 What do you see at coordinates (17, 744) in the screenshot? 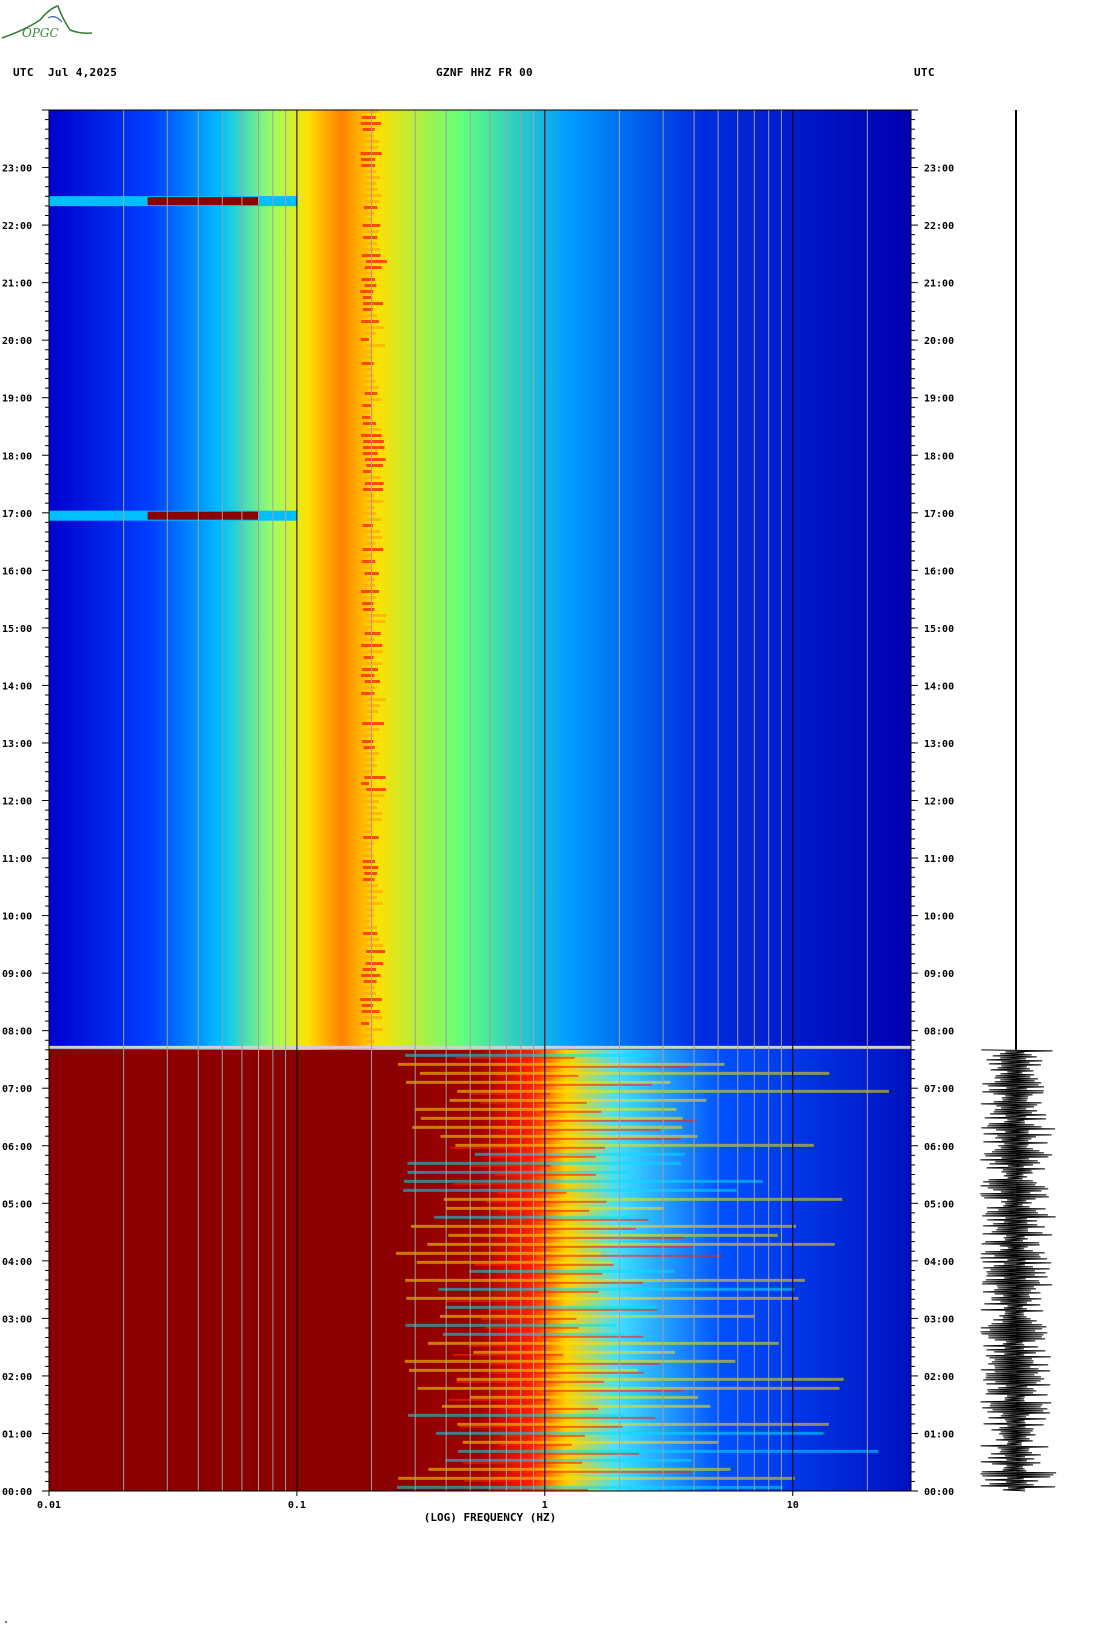
I see `y-tick-label-left: 13:00` at bounding box center [17, 744].